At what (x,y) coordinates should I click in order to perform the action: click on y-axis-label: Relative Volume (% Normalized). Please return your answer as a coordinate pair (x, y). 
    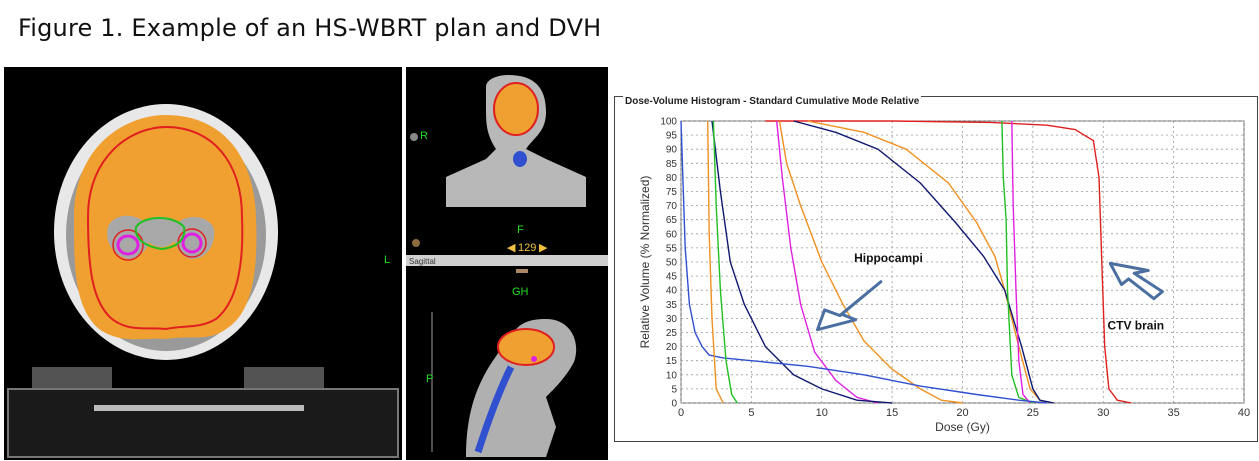
    Looking at the image, I should click on (645, 262).